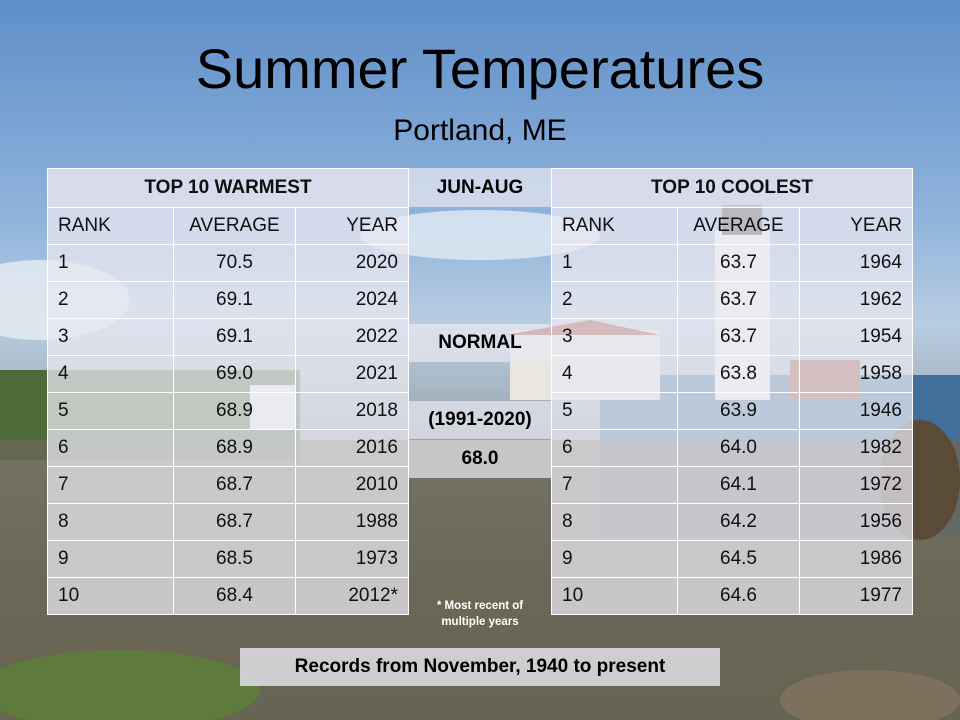  Describe the element at coordinates (234, 596) in the screenshot. I see `average-cell: 68.4` at that location.